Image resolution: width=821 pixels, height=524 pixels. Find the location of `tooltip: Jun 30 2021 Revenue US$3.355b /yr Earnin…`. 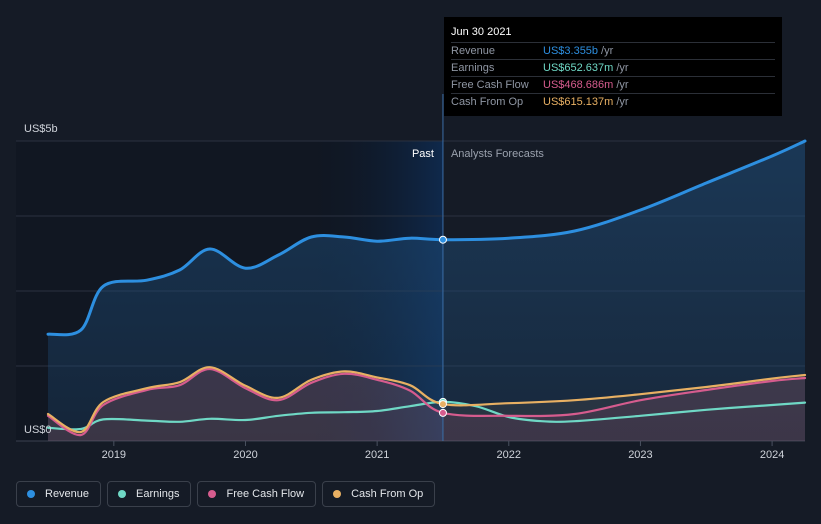

tooltip: Jun 30 2021 Revenue US$3.355b /yr Earnin… is located at coordinates (613, 66).